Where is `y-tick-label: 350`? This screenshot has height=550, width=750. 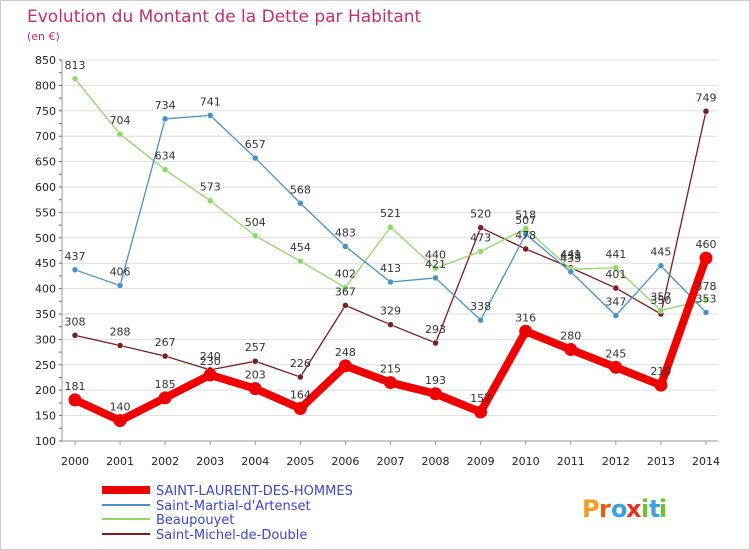
y-tick-label: 350 is located at coordinates (45, 314).